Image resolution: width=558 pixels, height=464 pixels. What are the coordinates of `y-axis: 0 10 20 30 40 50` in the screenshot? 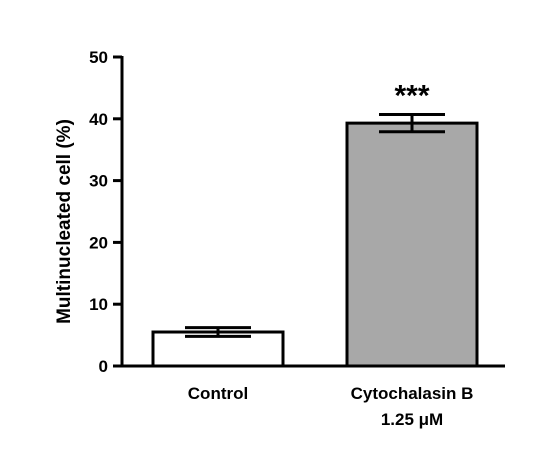 It's located at (106, 212).